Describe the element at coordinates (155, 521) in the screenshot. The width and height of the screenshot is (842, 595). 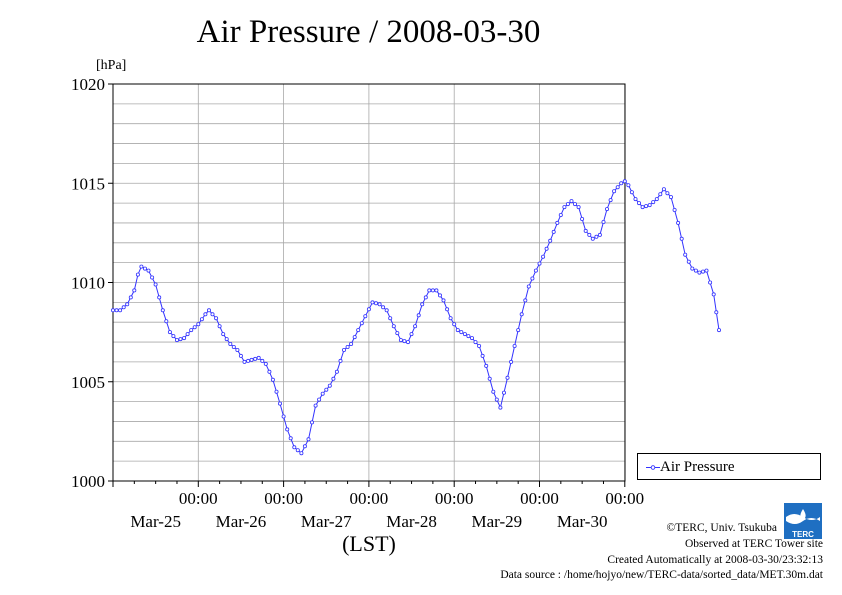
I see `x-tick-date: Mar-25` at that location.